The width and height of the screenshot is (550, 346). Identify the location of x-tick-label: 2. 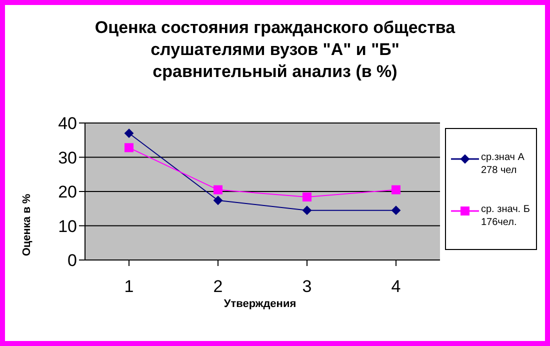
(218, 286).